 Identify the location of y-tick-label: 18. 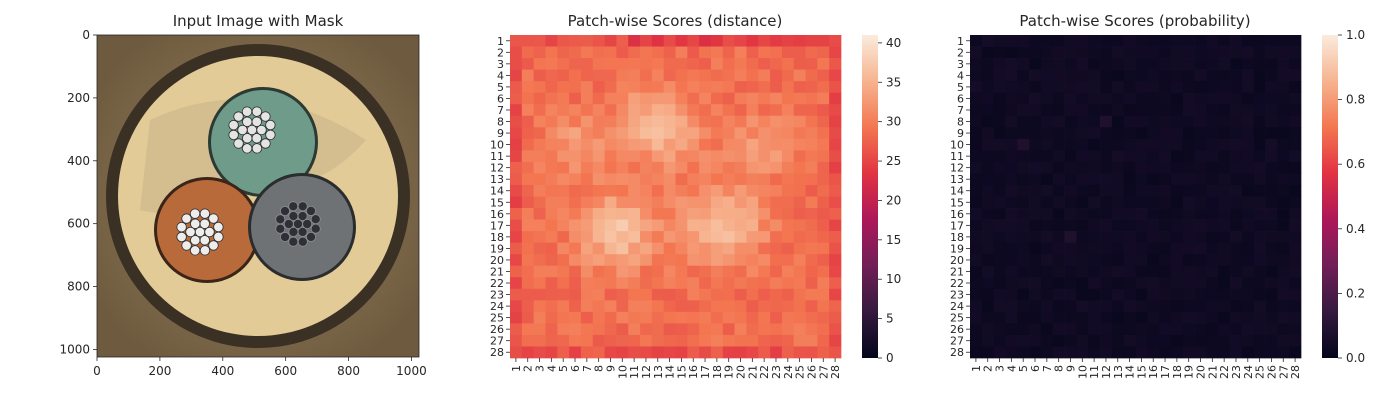
(497, 237).